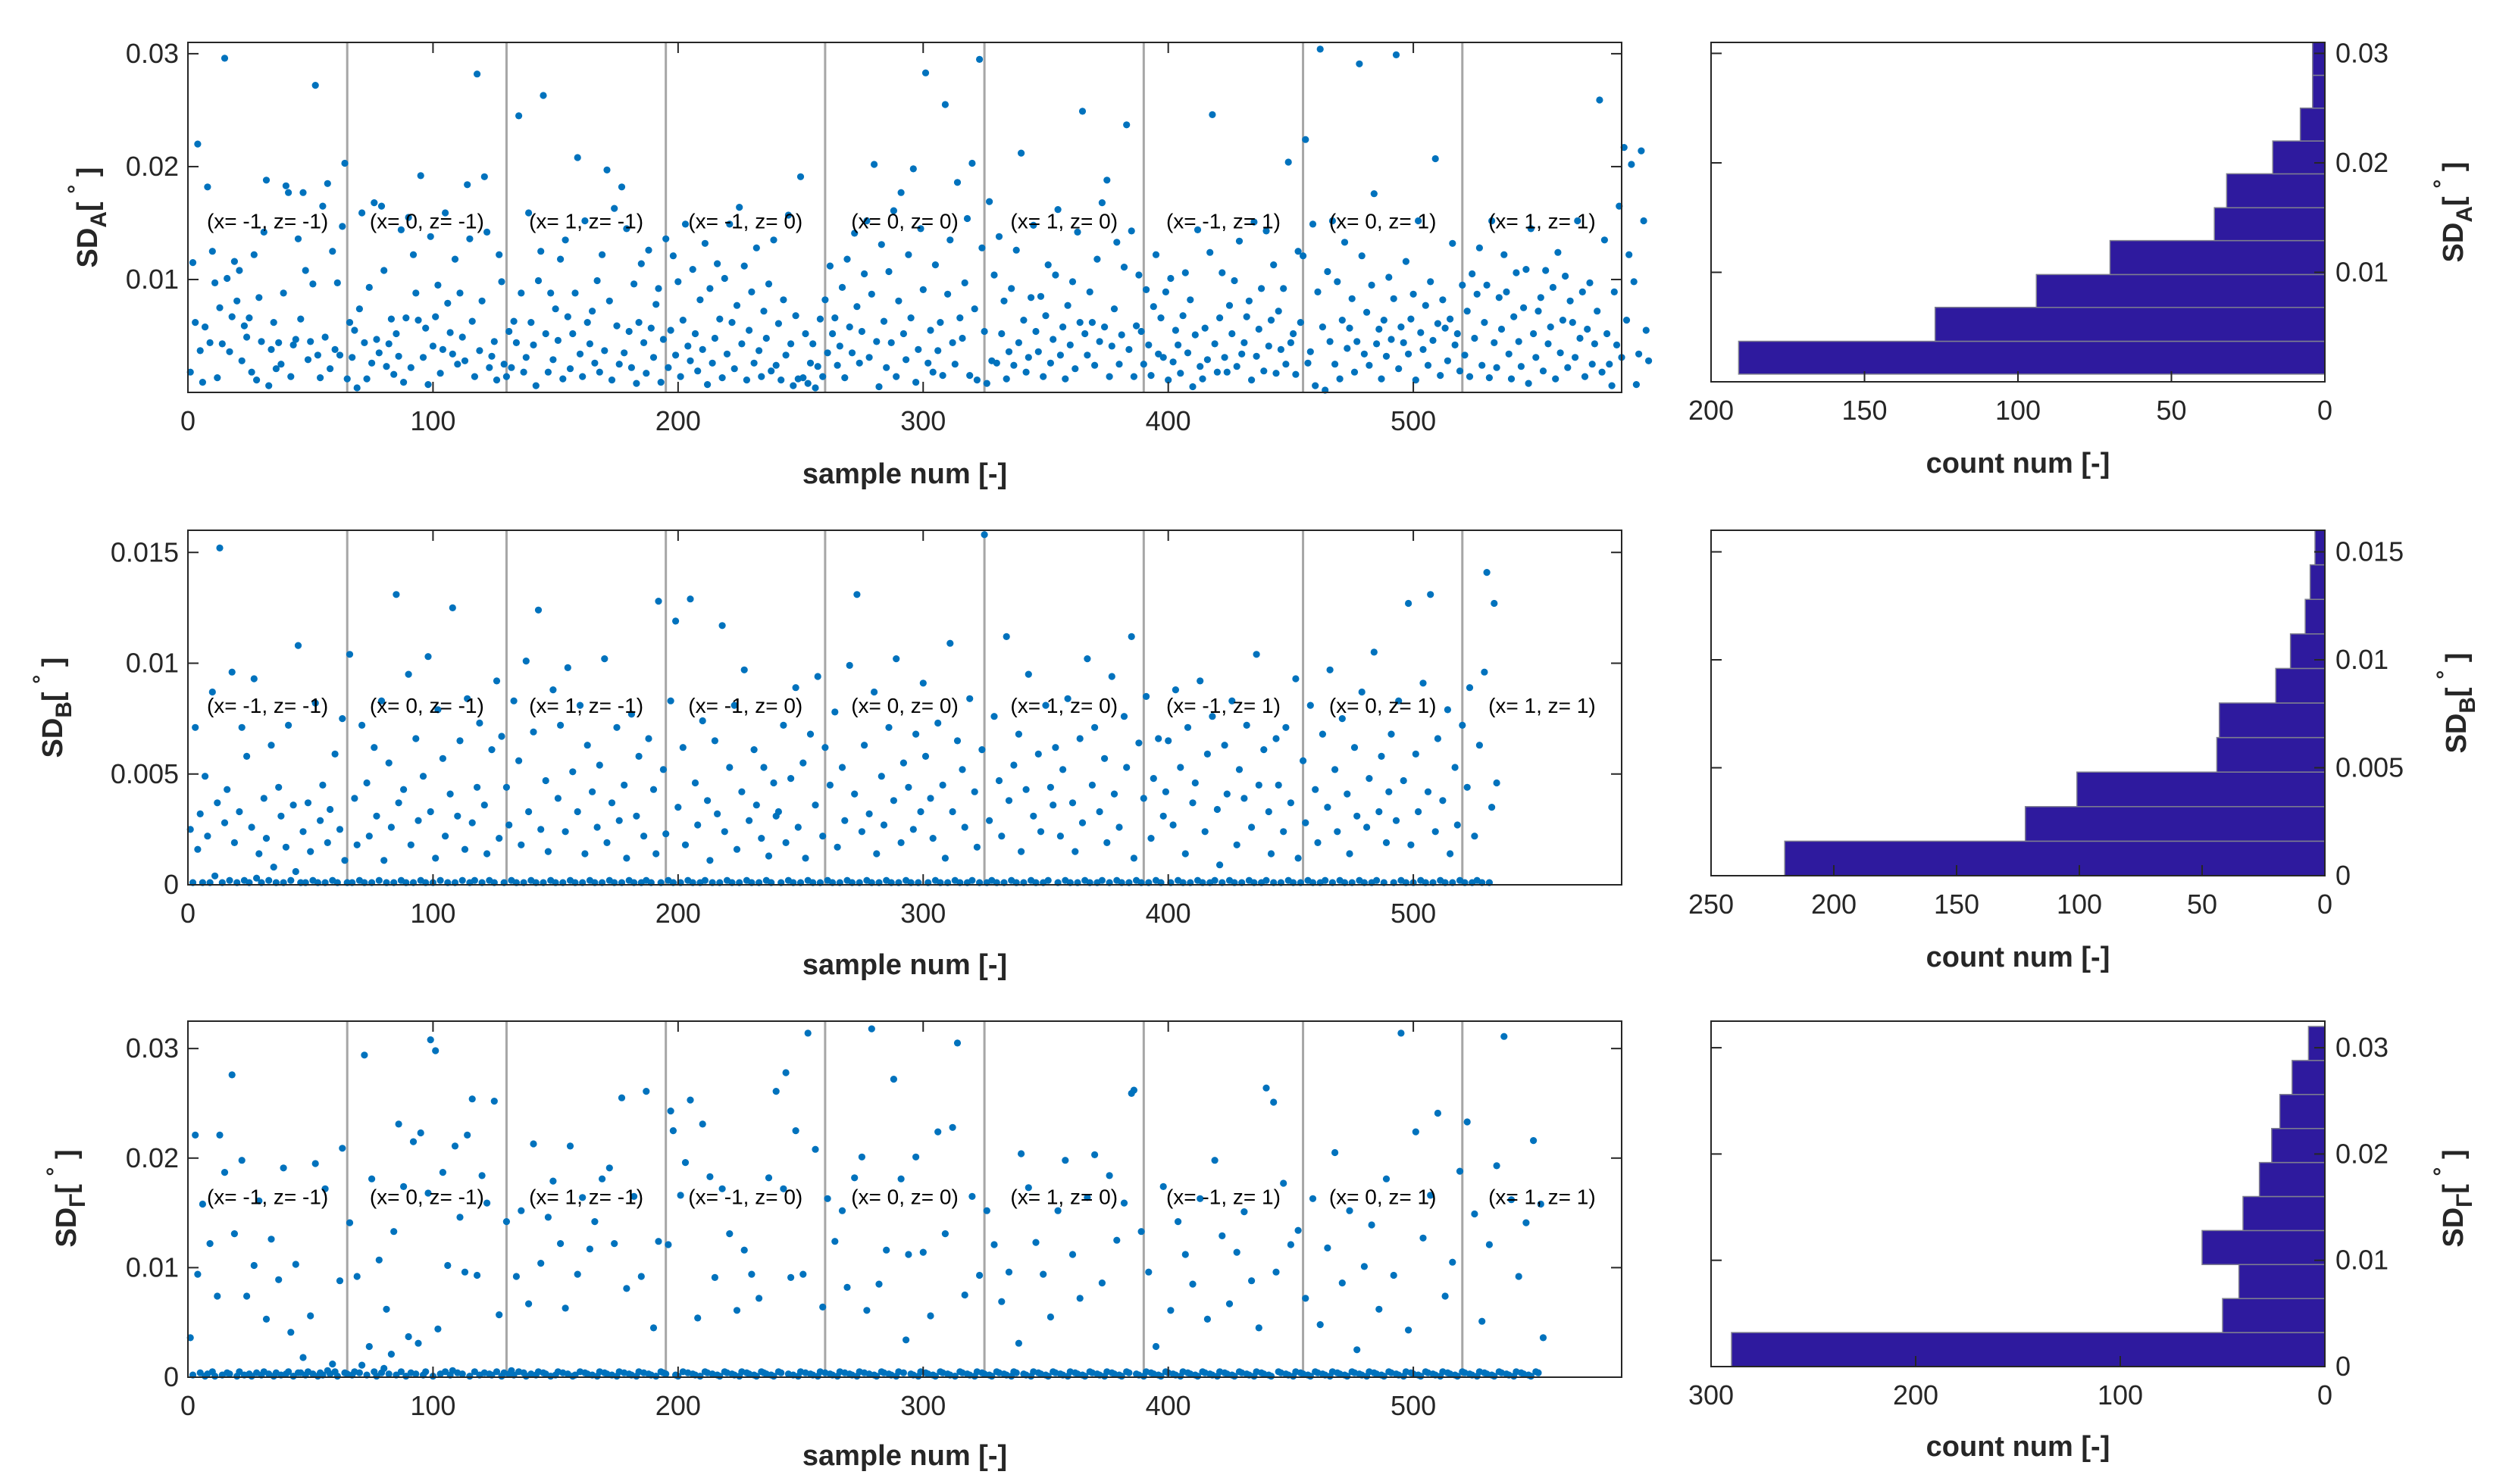 The height and width of the screenshot is (1484, 2509). I want to click on y-label-subscript: B, so click(65, 709).